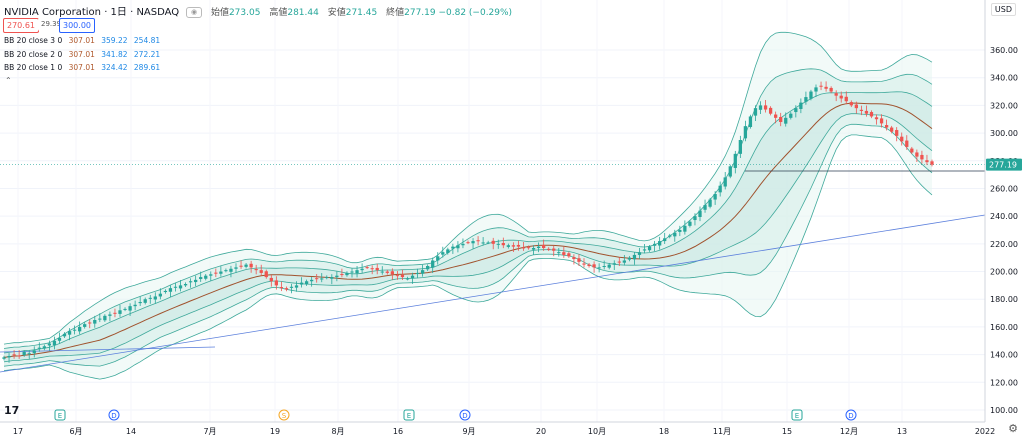 This screenshot has width=1024, height=440. Describe the element at coordinates (12, 410) in the screenshot. I see `tradingview-logo-icon: 17` at that location.